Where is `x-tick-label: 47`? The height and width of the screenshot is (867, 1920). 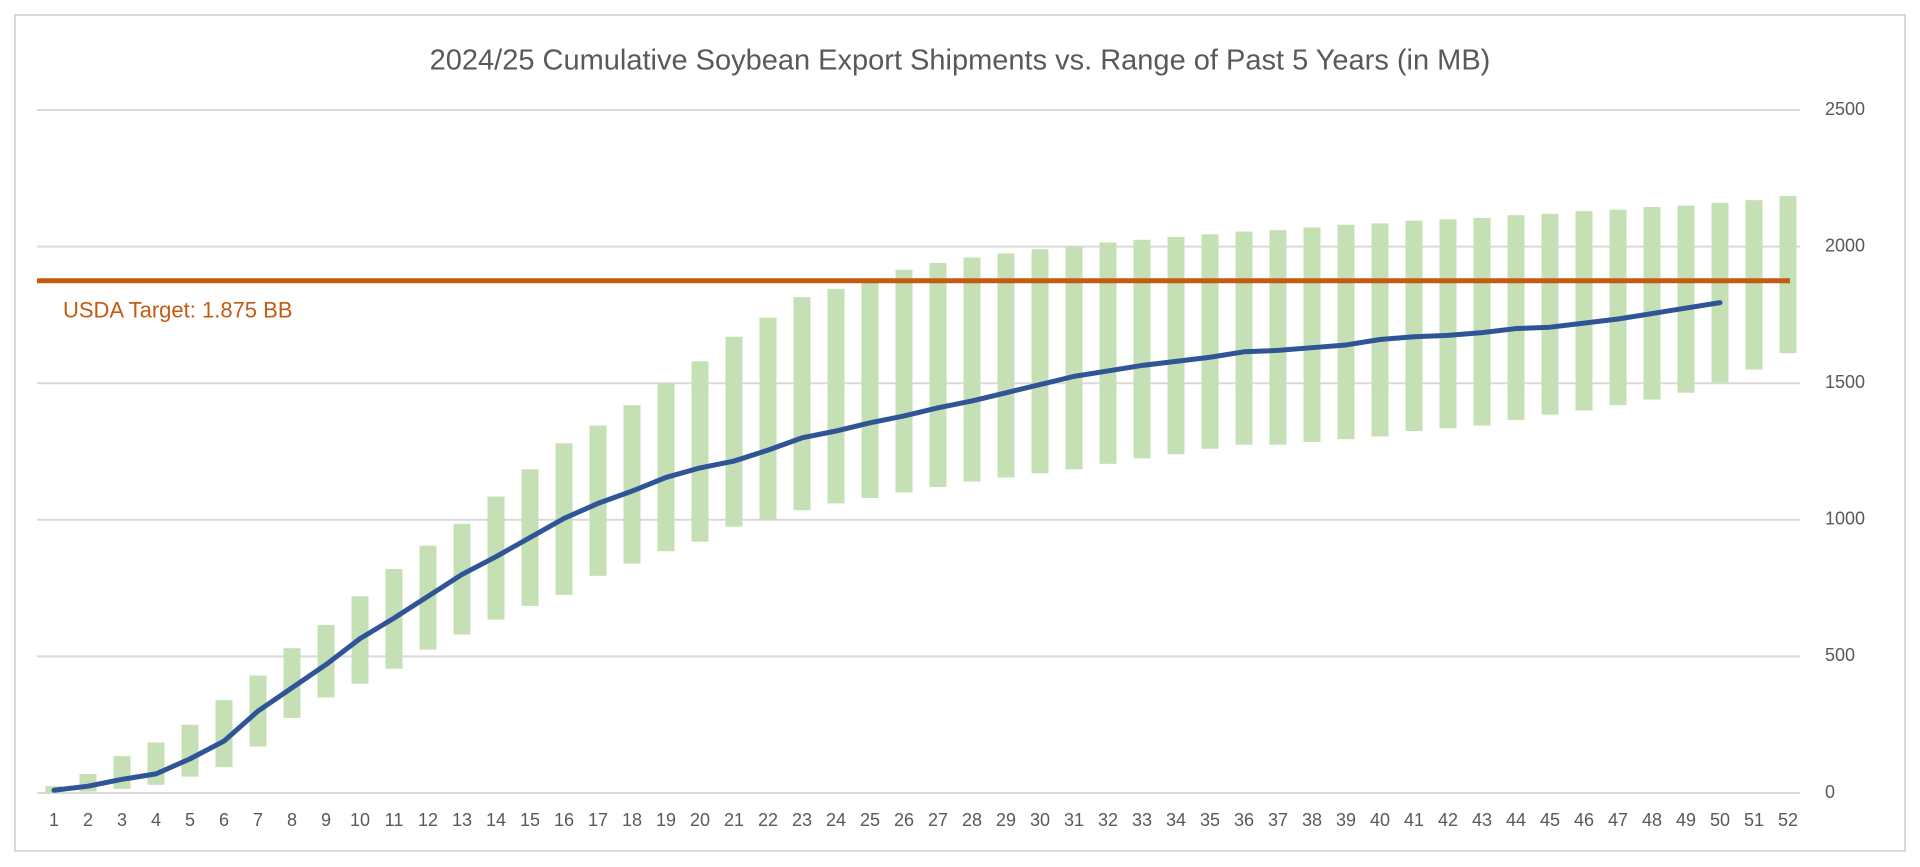 x-tick-label: 47 is located at coordinates (1618, 820).